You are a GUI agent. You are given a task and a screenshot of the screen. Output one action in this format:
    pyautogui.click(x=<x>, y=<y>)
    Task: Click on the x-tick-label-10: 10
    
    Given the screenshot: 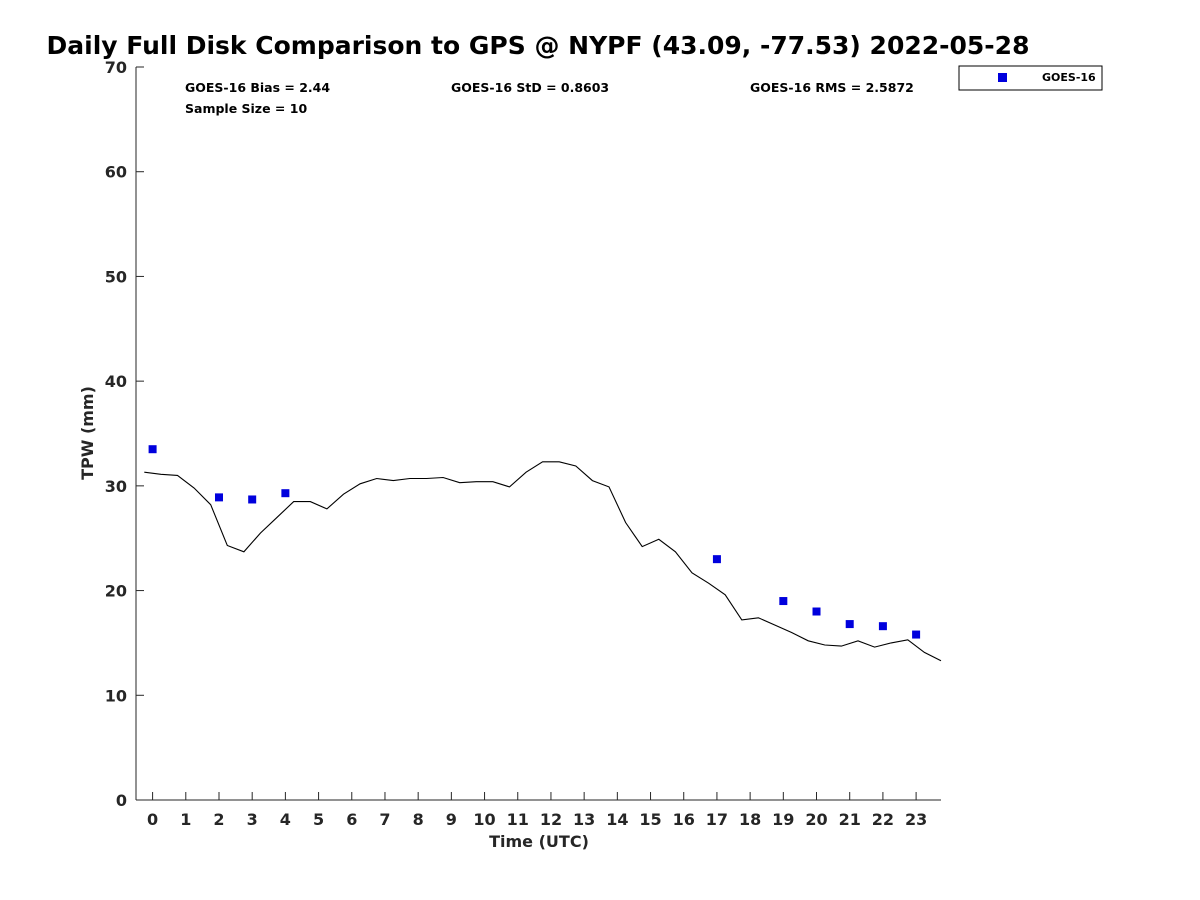 What is the action you would take?
    pyautogui.click(x=484, y=819)
    